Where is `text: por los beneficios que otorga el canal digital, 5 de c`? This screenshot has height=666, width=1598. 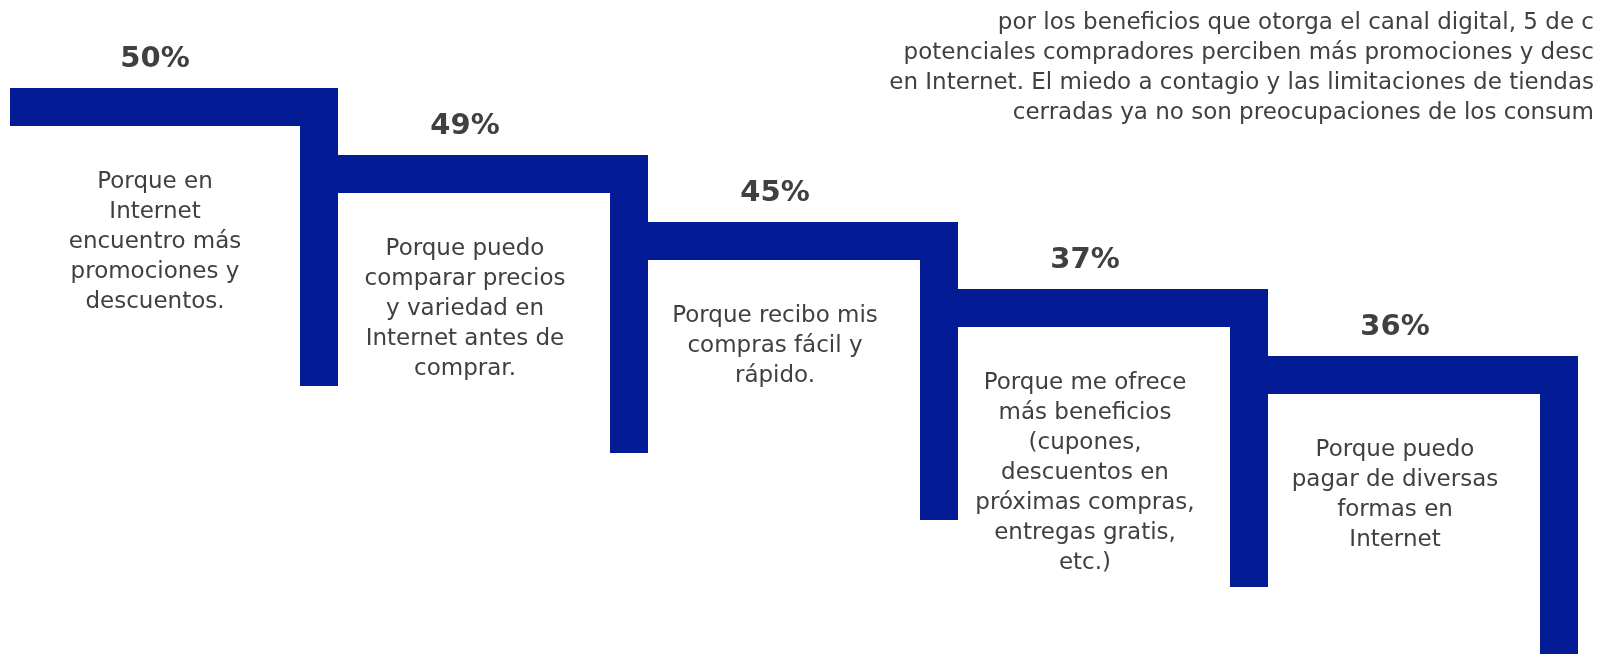
text: por los beneficios que otorga el canal digital, 5 de c is located at coordinates (1295, 21).